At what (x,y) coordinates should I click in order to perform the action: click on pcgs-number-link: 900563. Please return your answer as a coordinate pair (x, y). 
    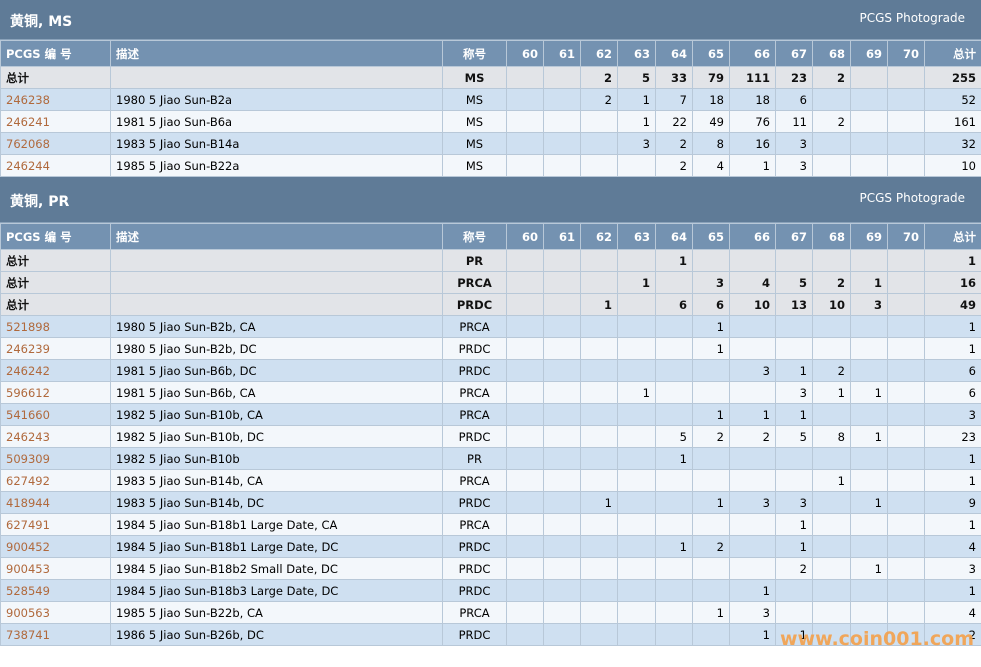
    Looking at the image, I should click on (55, 612).